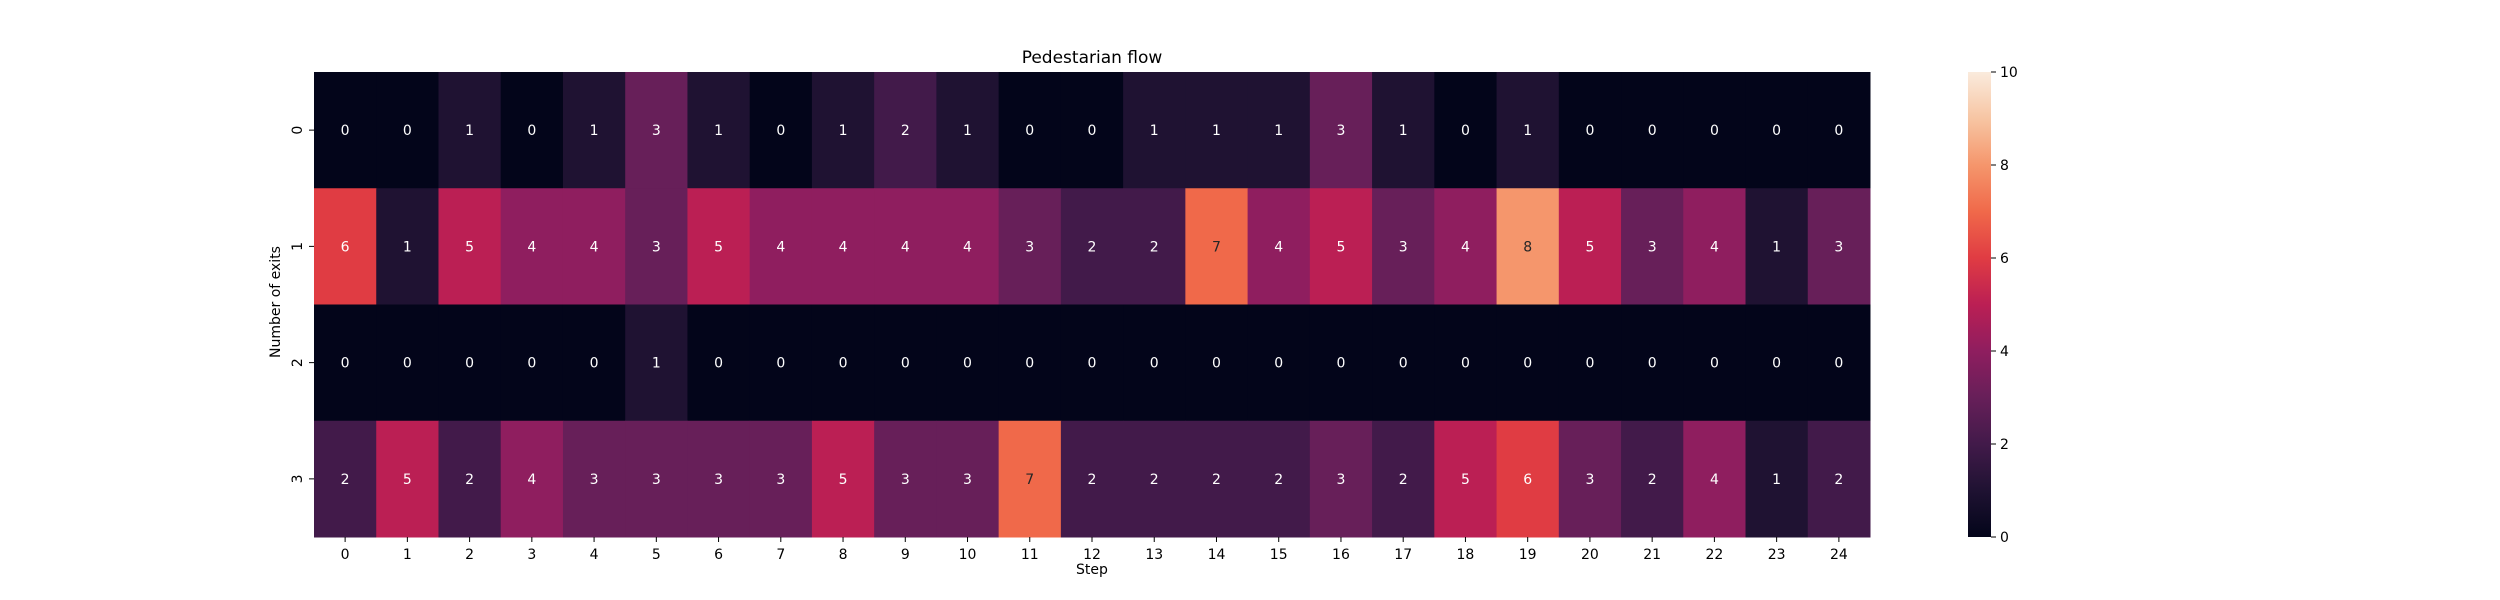 The width and height of the screenshot is (2500, 600). What do you see at coordinates (2004, 166) in the screenshot?
I see `colorbar-tick-label: 8` at bounding box center [2004, 166].